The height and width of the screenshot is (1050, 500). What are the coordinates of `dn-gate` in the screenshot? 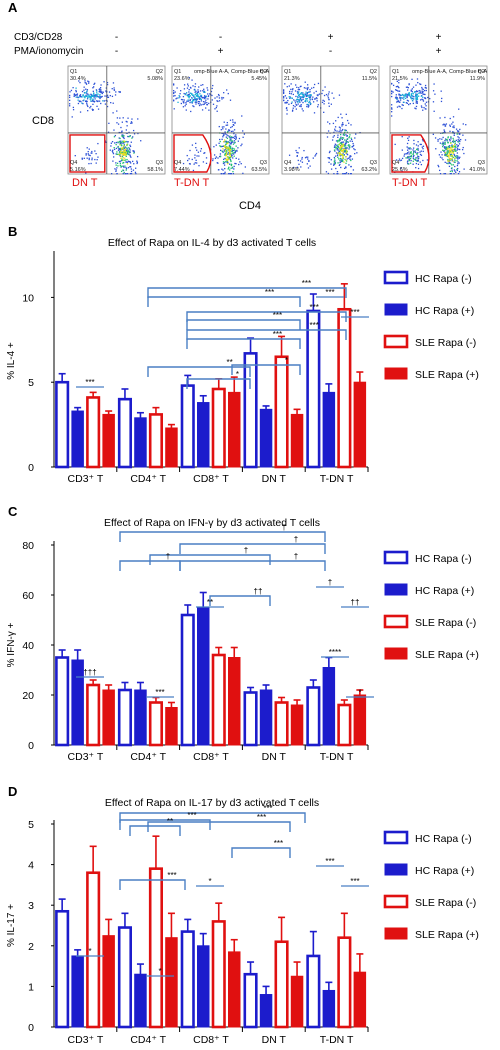 It's located at (87, 153).